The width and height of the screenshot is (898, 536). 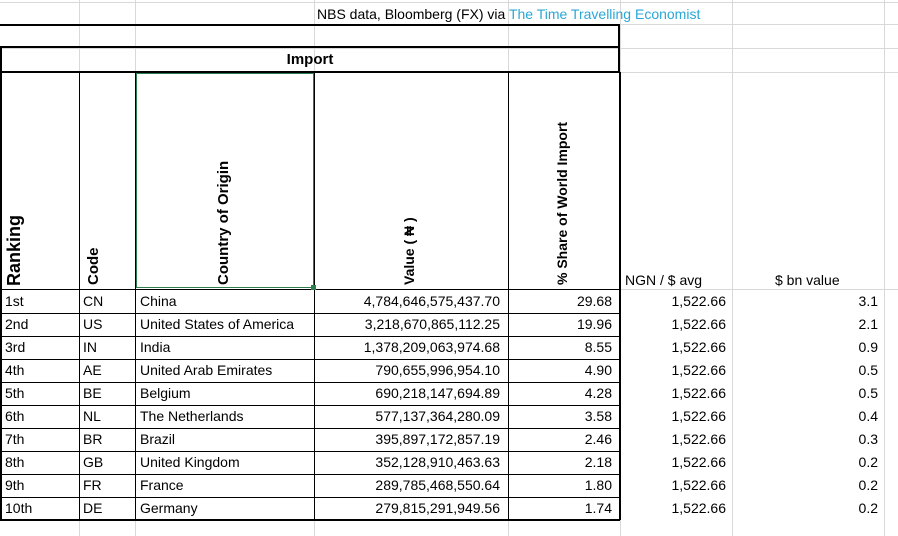 What do you see at coordinates (93, 508) in the screenshot?
I see `cell-code: DE` at bounding box center [93, 508].